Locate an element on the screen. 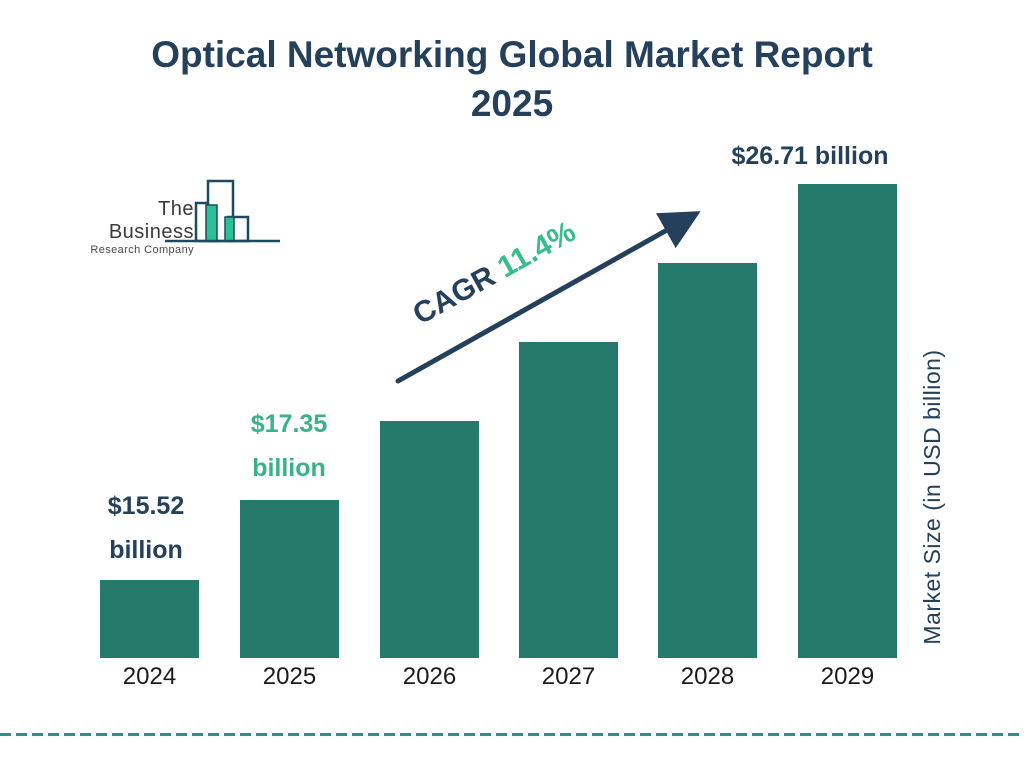 The width and height of the screenshot is (1024, 768). y-axis-title: Market Size (in USD billion) is located at coordinates (932, 497).